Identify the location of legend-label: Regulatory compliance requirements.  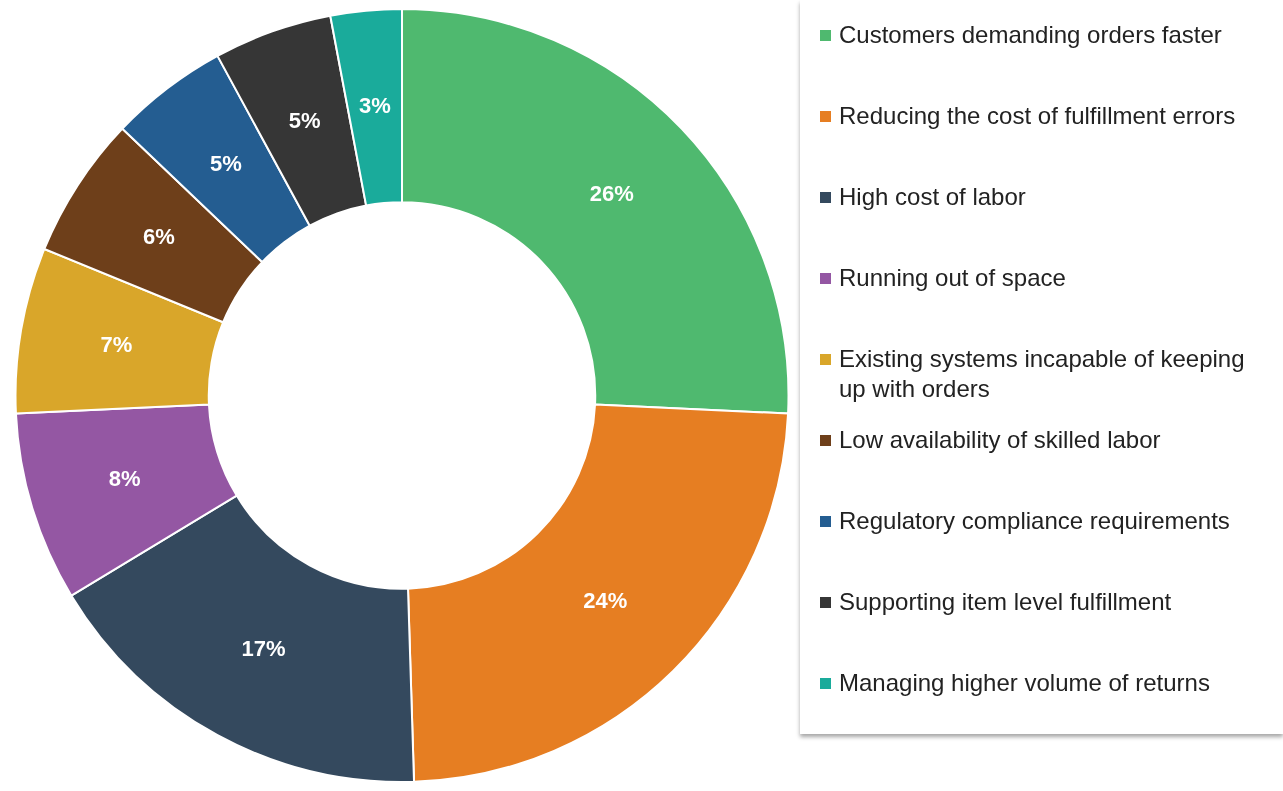
(1034, 521).